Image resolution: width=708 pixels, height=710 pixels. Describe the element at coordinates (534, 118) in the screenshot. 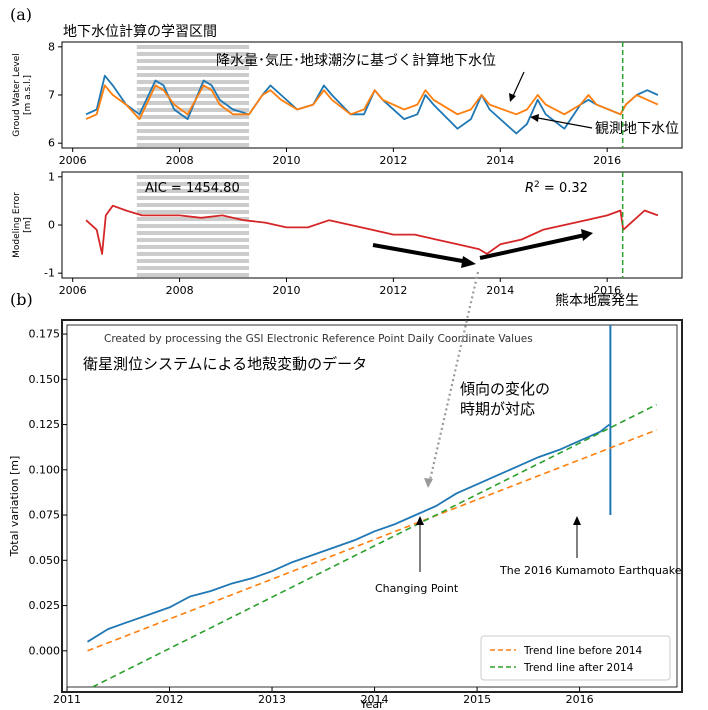

I see `observed-arrow-head` at that location.